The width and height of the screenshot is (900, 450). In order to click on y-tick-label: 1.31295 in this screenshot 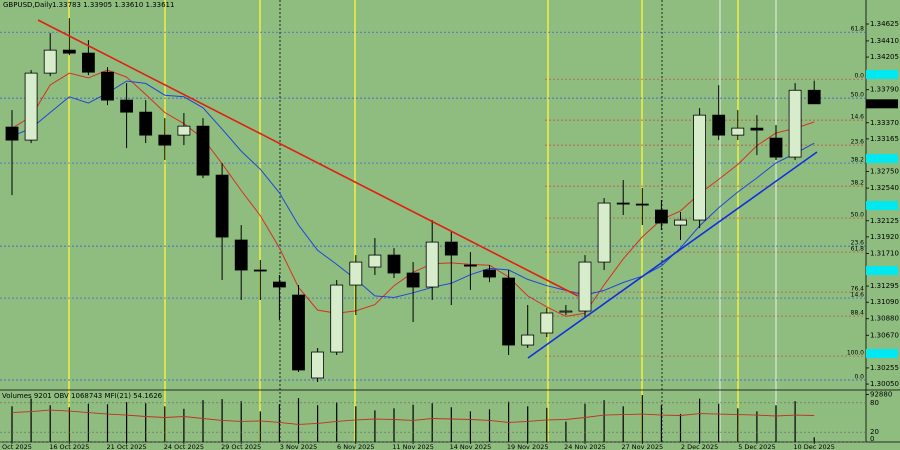, I will do `click(884, 286)`.